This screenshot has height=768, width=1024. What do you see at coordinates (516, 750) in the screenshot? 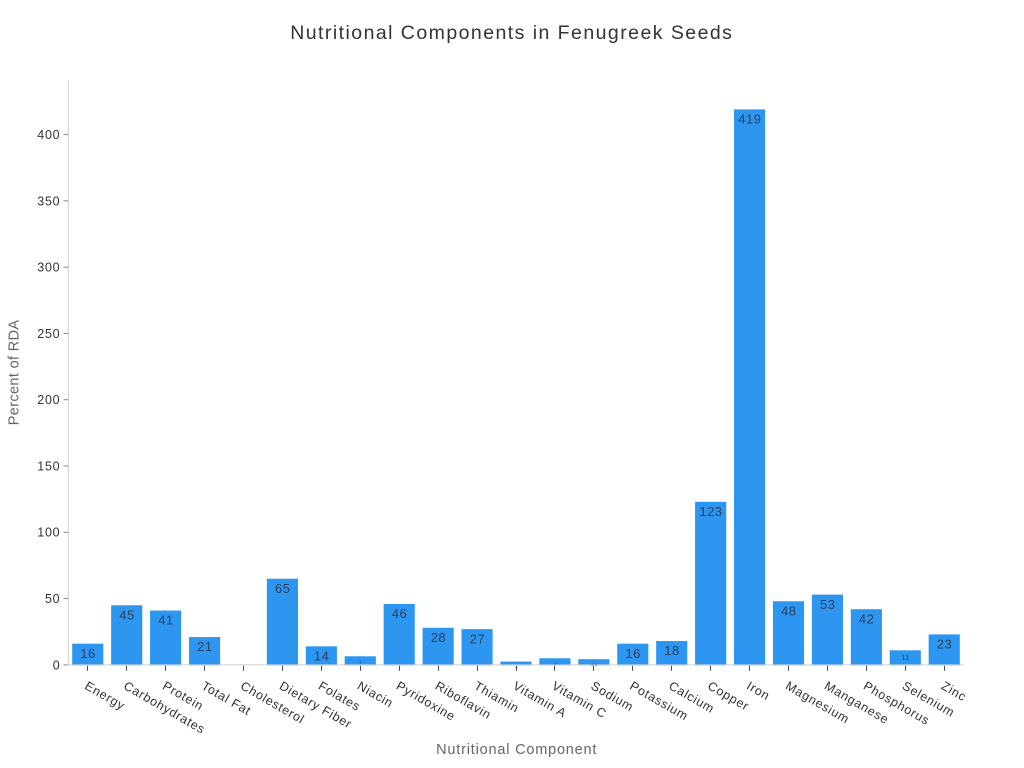
I see `svg-text: Nutritional Component` at bounding box center [516, 750].